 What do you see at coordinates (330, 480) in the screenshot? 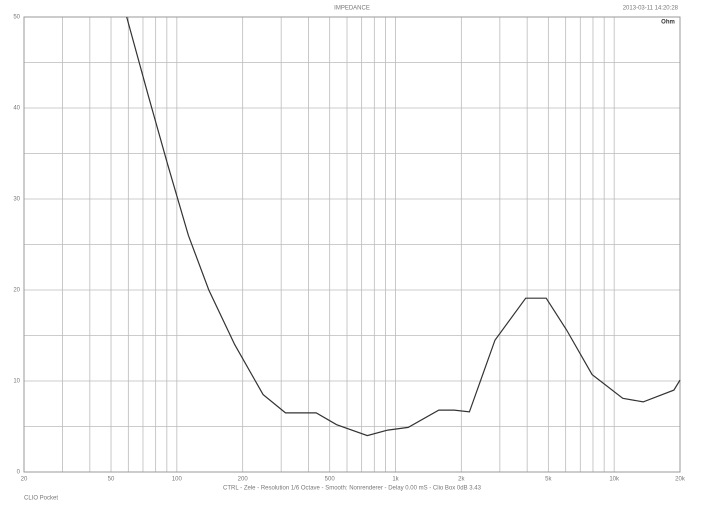
I see `x-tick-label: 500` at bounding box center [330, 480].